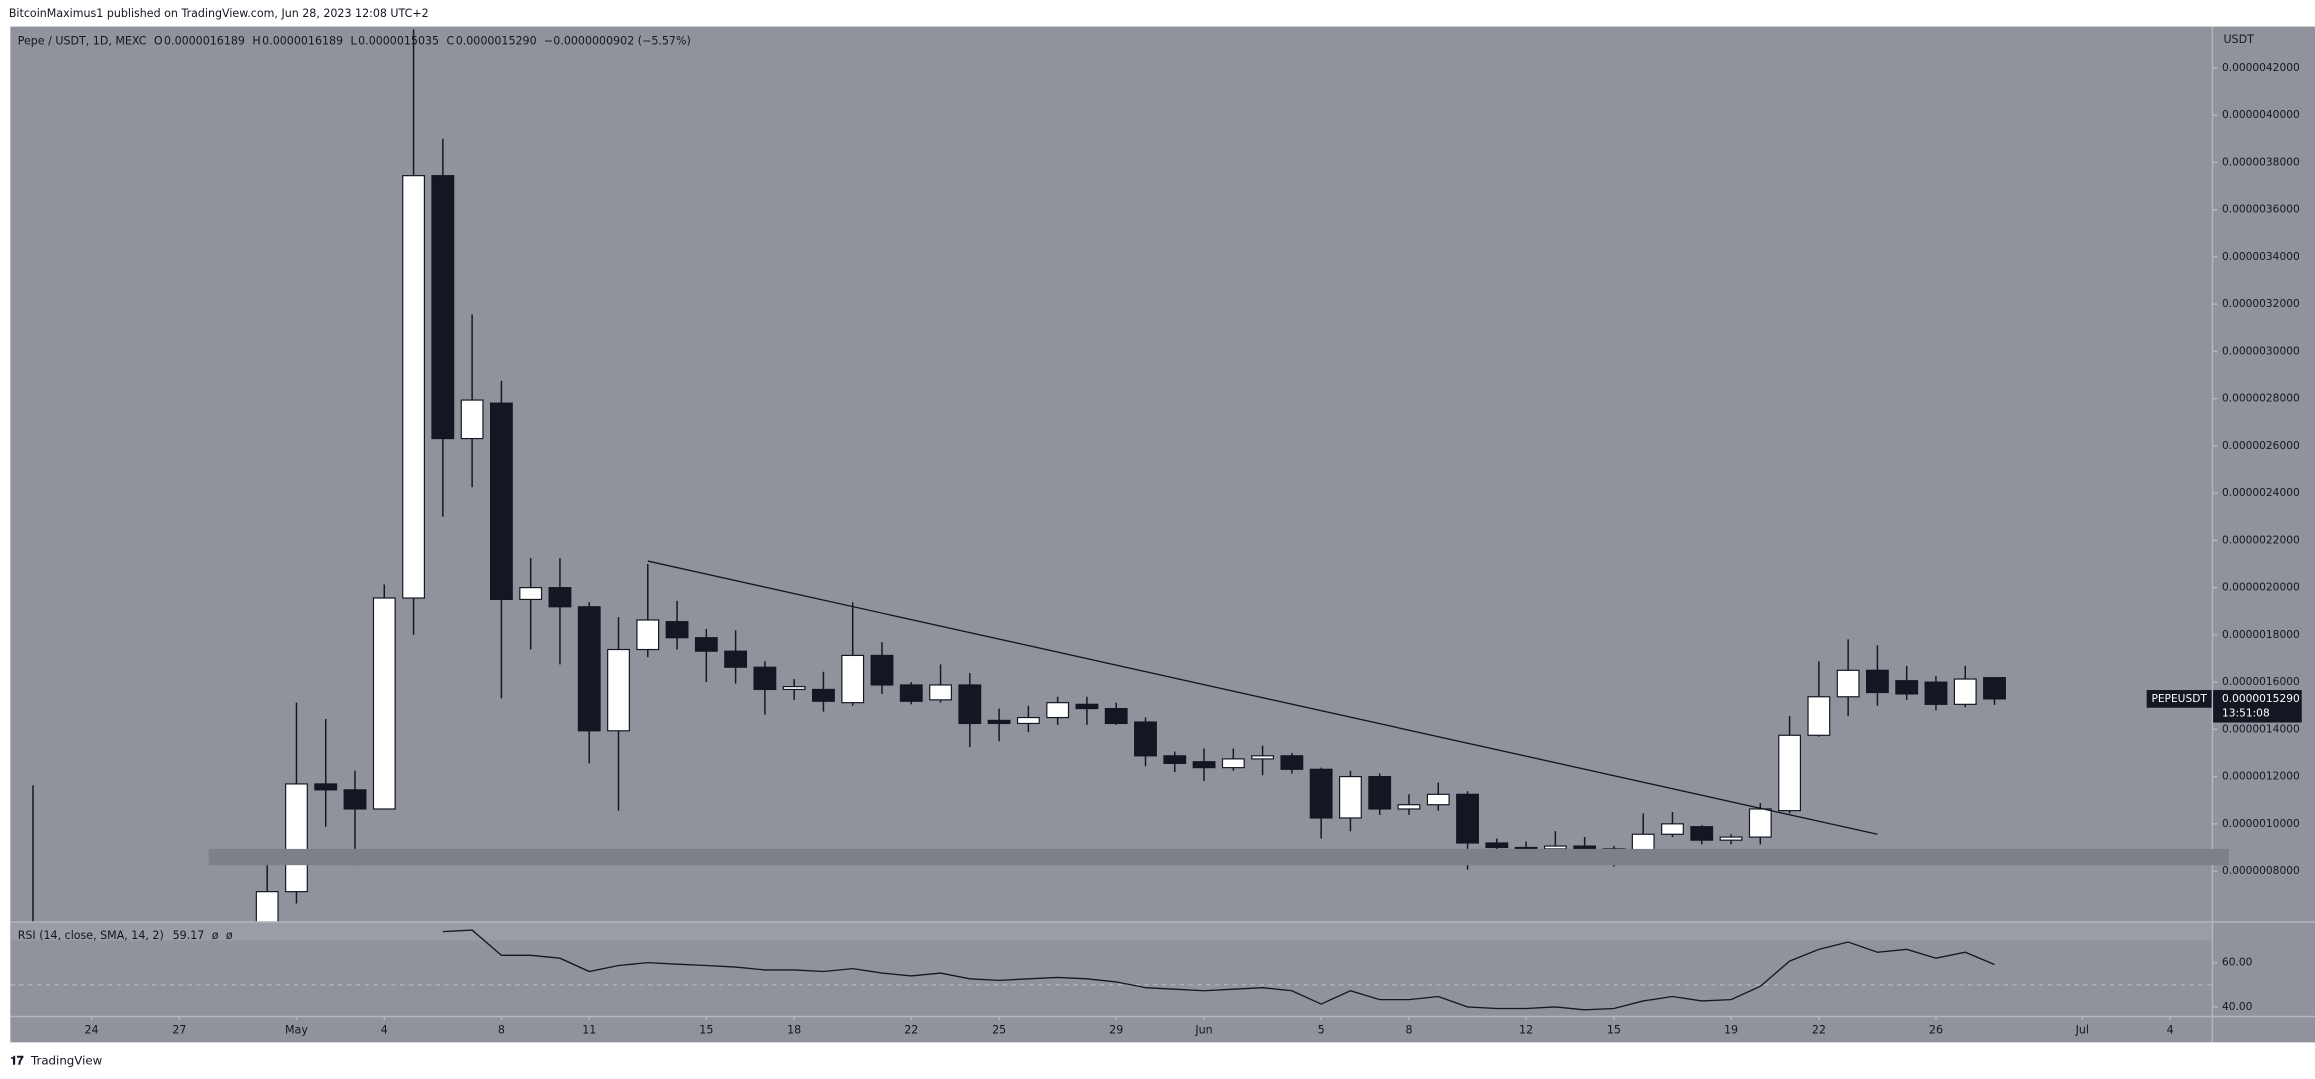 Image resolution: width=2315 pixels, height=1079 pixels. Describe the element at coordinates (589, 1030) in the screenshot. I see `x-tick-label: 11` at that location.